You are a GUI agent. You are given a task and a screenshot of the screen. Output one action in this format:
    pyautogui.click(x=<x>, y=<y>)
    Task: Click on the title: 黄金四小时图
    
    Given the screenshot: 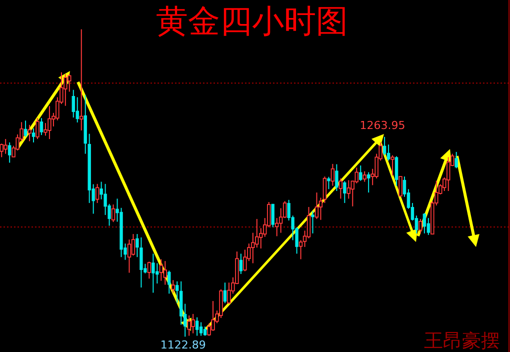 What is the action you would take?
    pyautogui.click(x=252, y=21)
    